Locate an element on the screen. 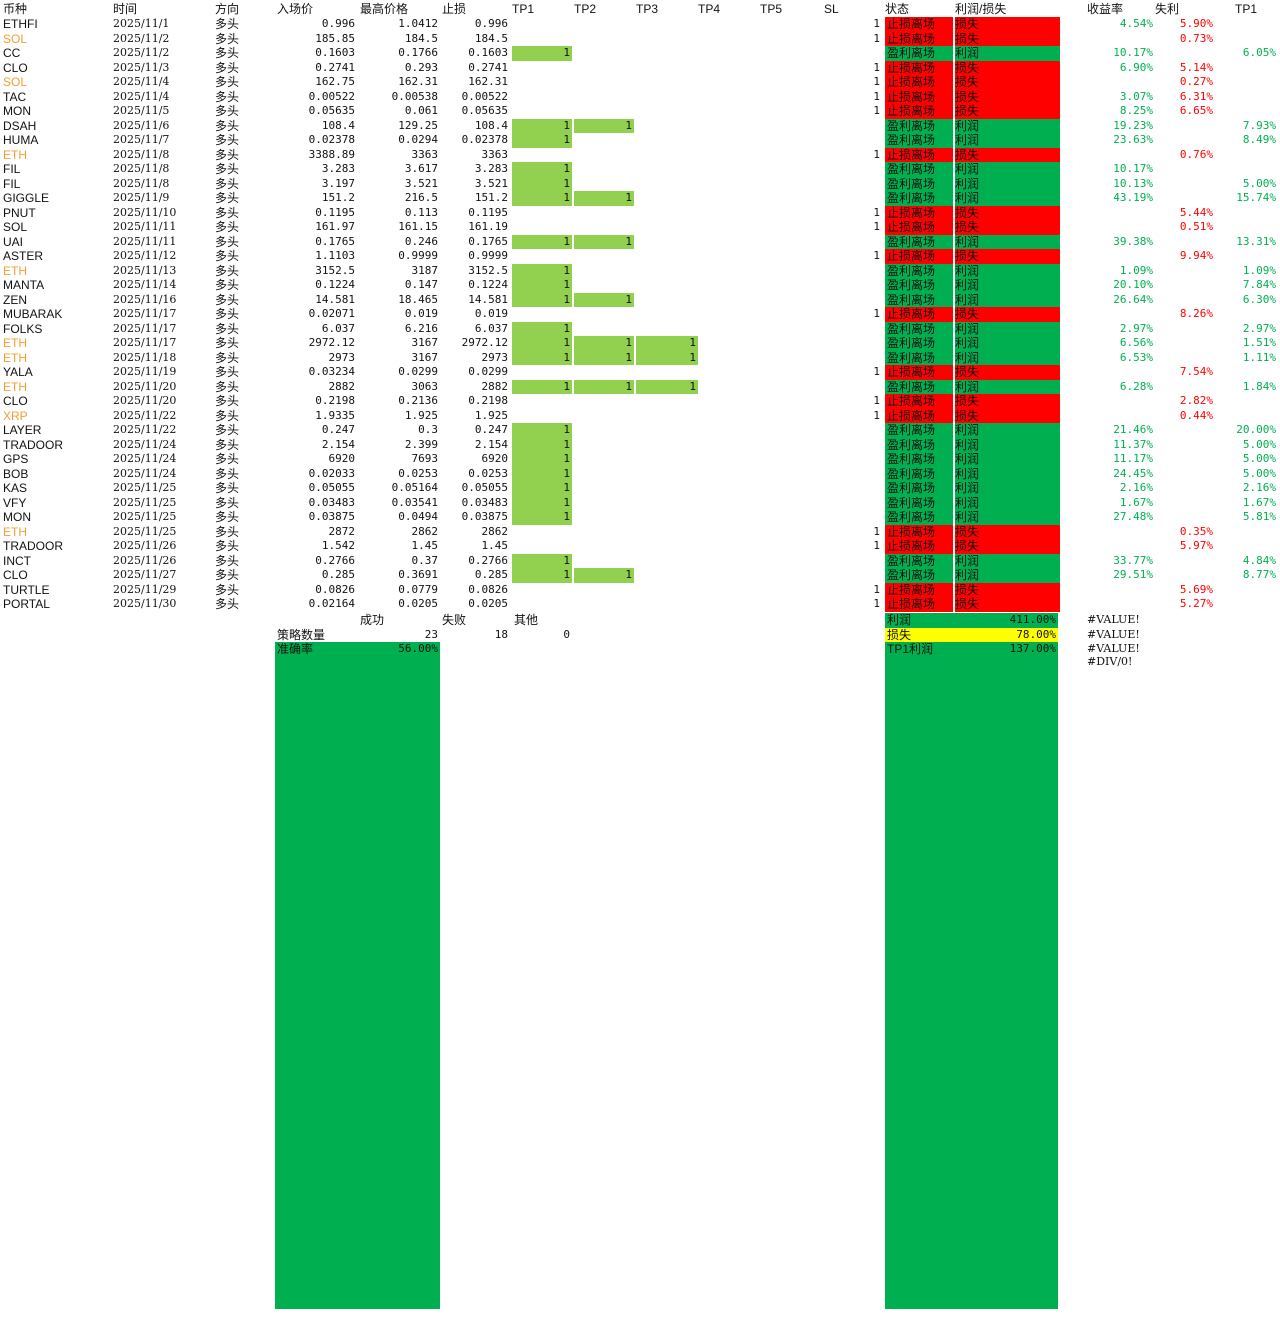 This screenshot has width=1280, height=1322. cell-loss: 2.82% is located at coordinates (1196, 400).